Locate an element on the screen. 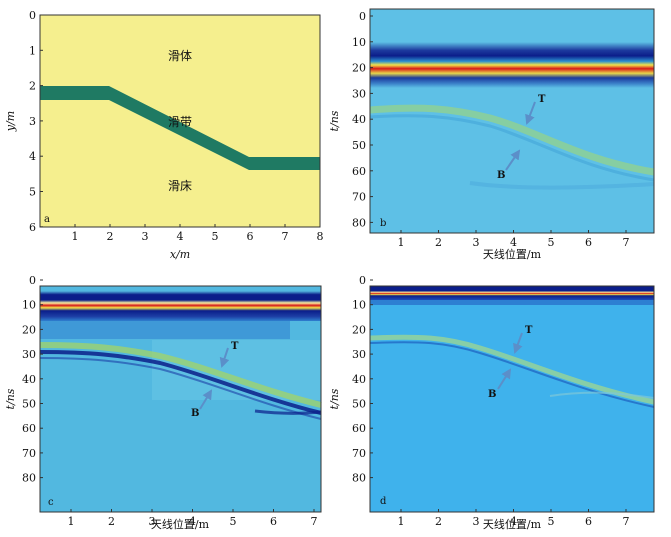 The width and height of the screenshot is (671, 537). panel-c-x-tick-label: 2 is located at coordinates (111, 521).